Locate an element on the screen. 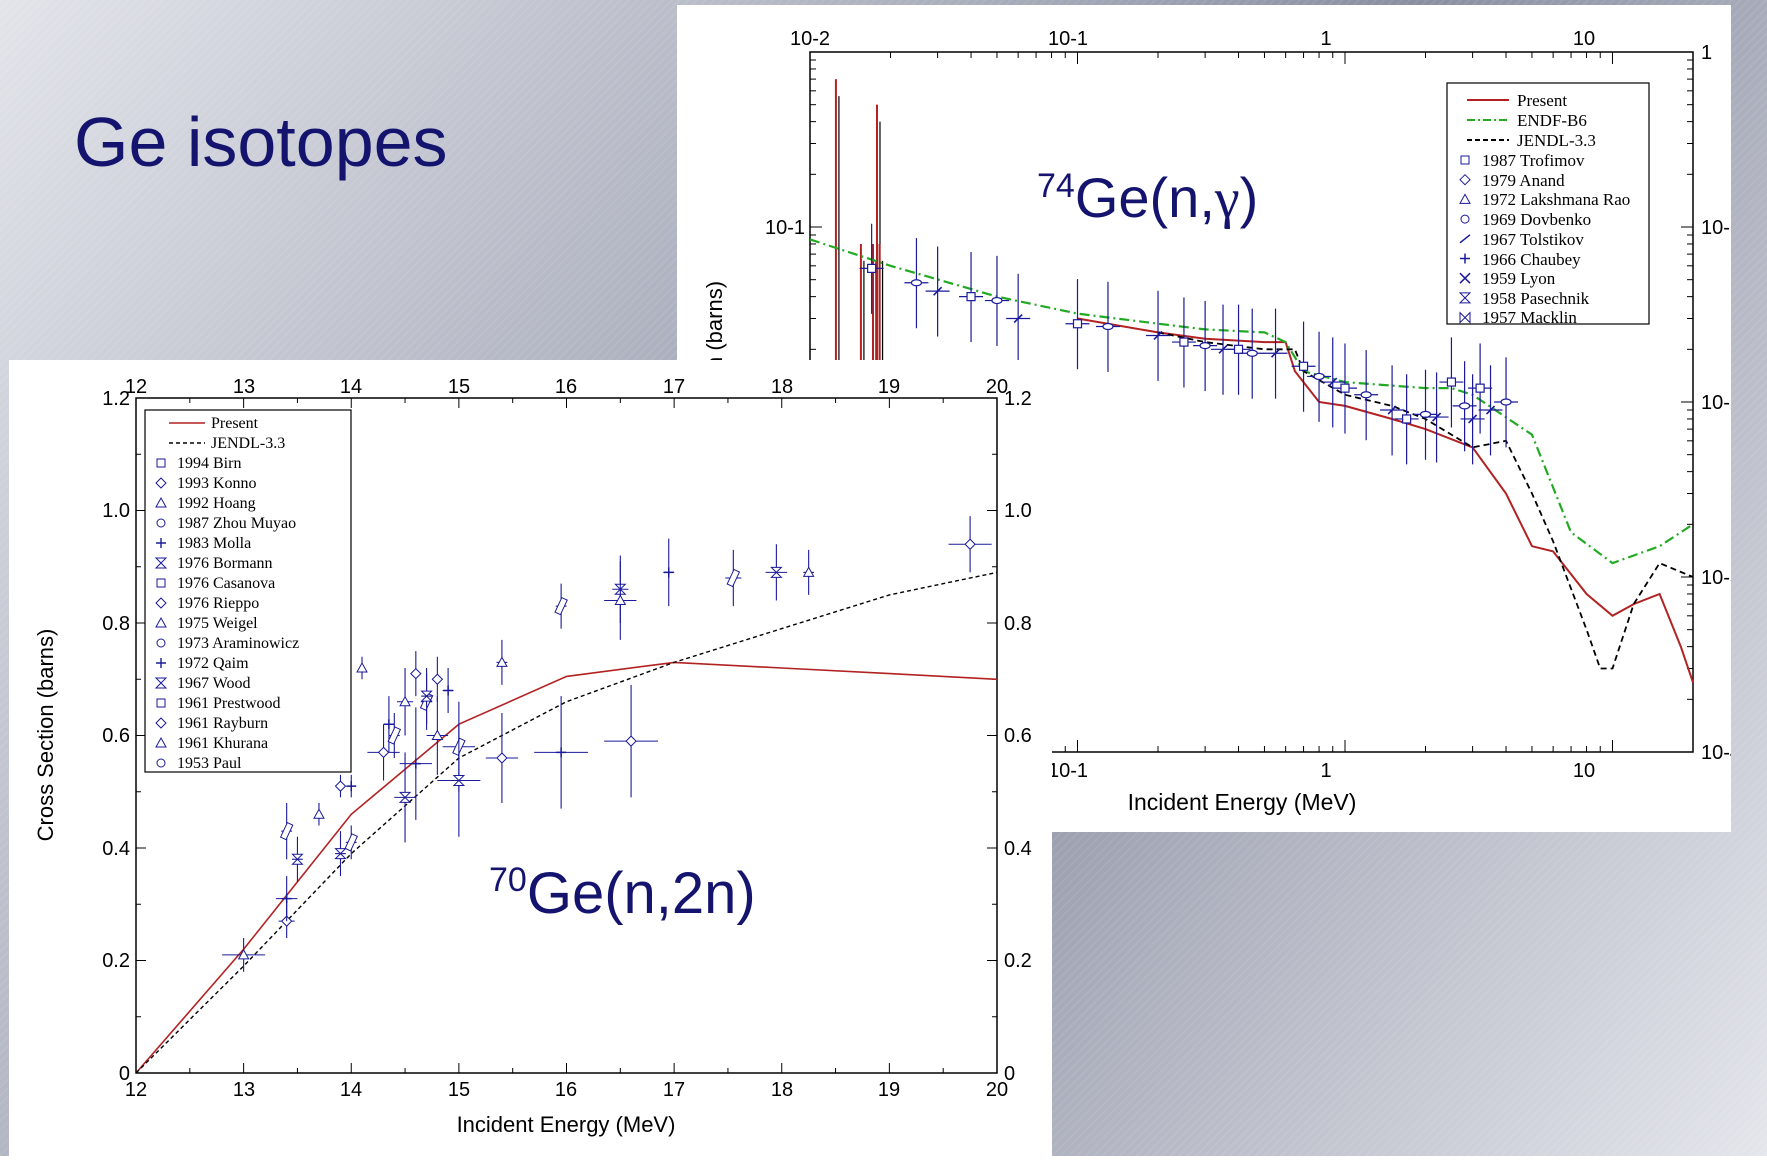 The height and width of the screenshot is (1161, 1767). tick-label-right: 0 is located at coordinates (1009, 1074).